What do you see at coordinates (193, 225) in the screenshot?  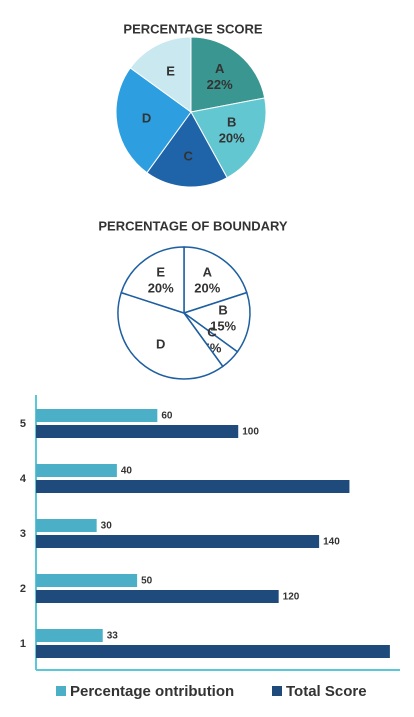 I see `chart-title: PERCENTAGE OF BOUNDARY` at bounding box center [193, 225].